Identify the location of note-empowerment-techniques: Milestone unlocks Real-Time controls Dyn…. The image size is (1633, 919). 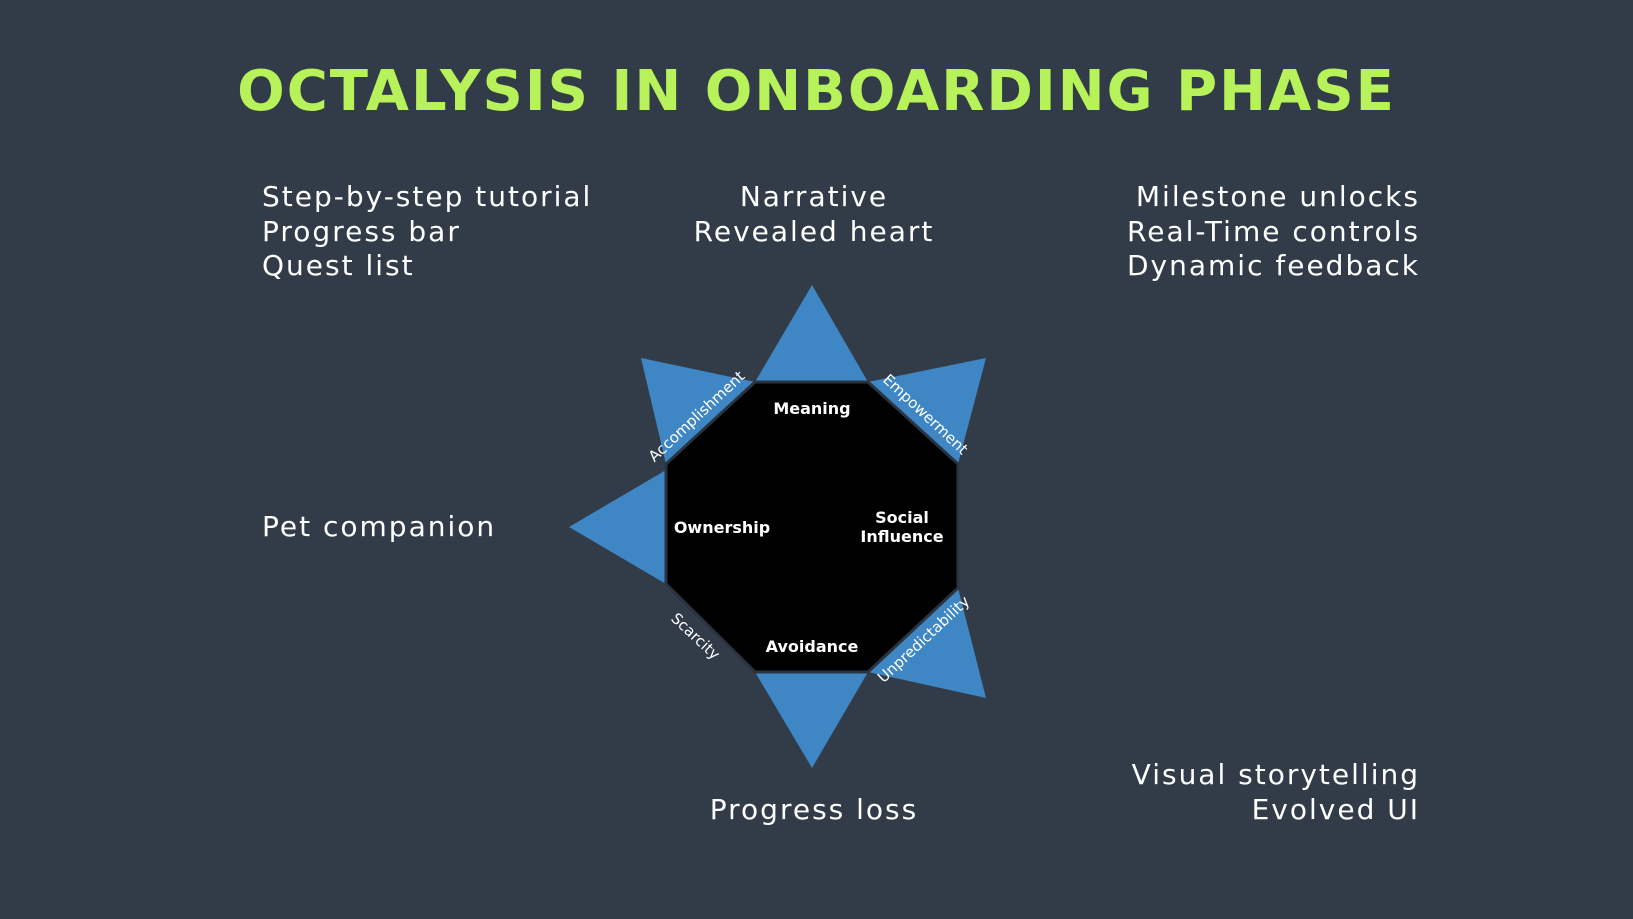
(1273, 232).